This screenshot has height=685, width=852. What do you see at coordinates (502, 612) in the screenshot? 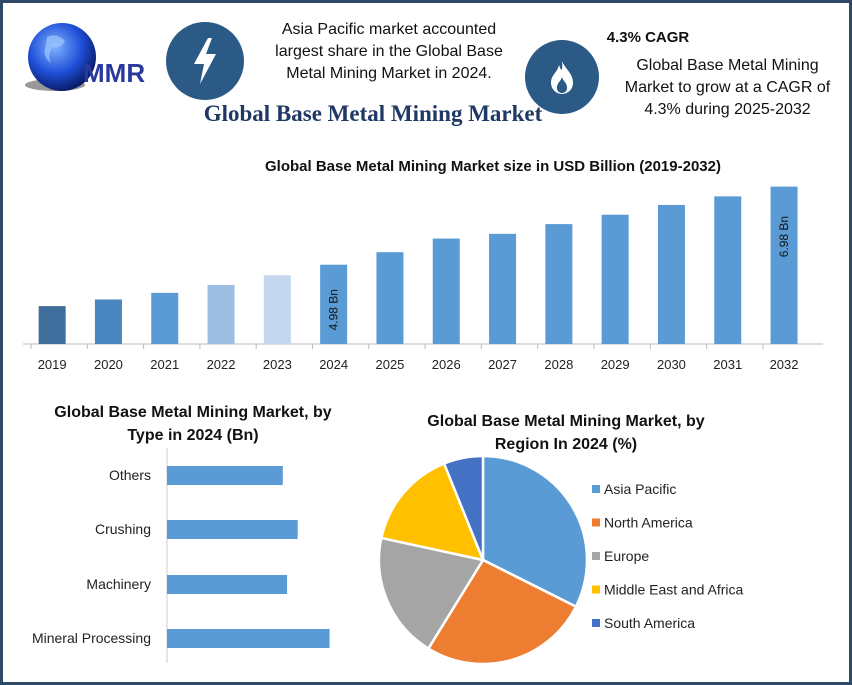
I see `slice-north-america` at bounding box center [502, 612].